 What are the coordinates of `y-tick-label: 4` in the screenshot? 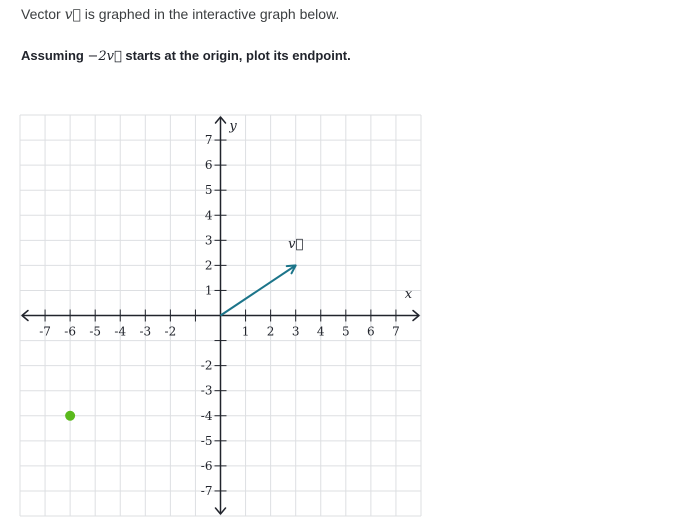 It's located at (209, 215).